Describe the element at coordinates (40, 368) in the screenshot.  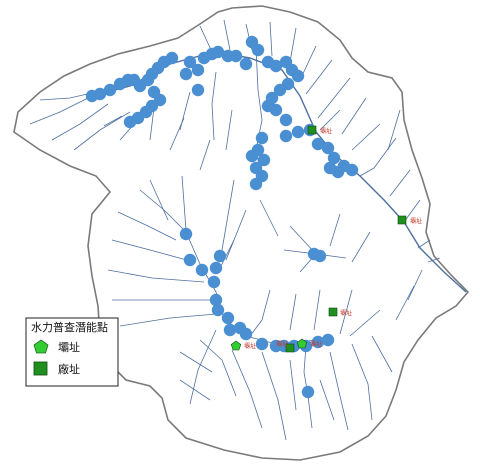
I see `plant-site-square-icon` at that location.